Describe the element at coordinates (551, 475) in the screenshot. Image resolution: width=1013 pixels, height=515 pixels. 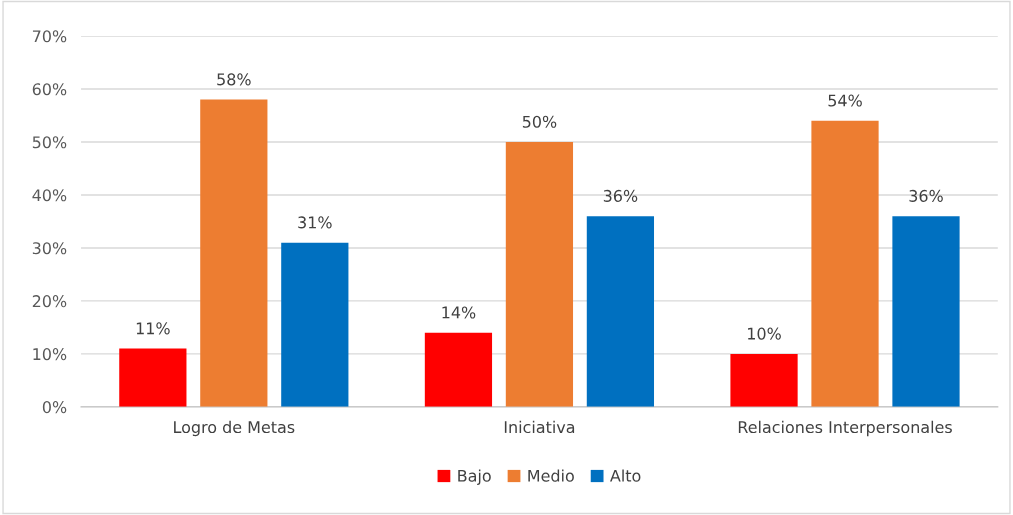
I see `legend-label: Medio` at that location.